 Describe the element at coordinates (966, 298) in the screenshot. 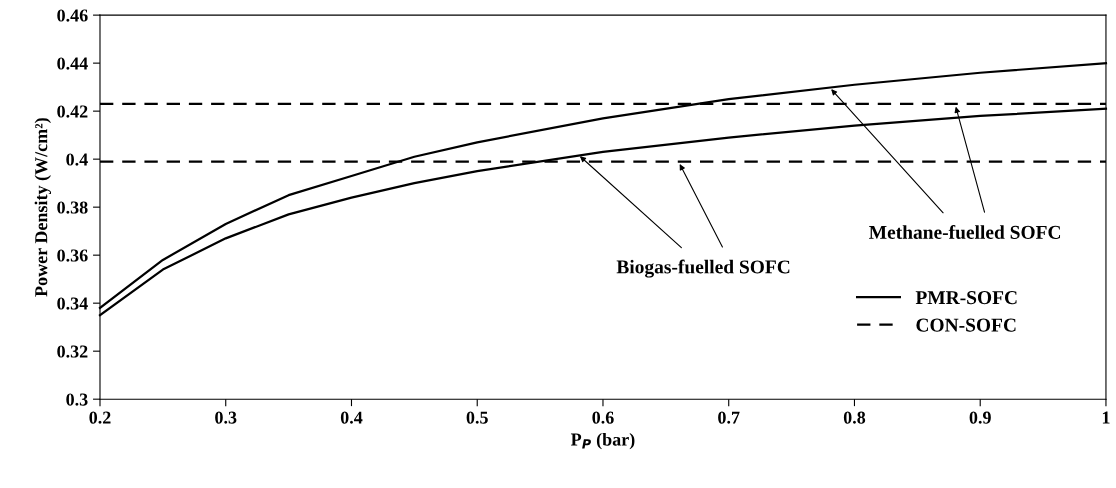

I see `legend-label: PMR-SOFC` at that location.